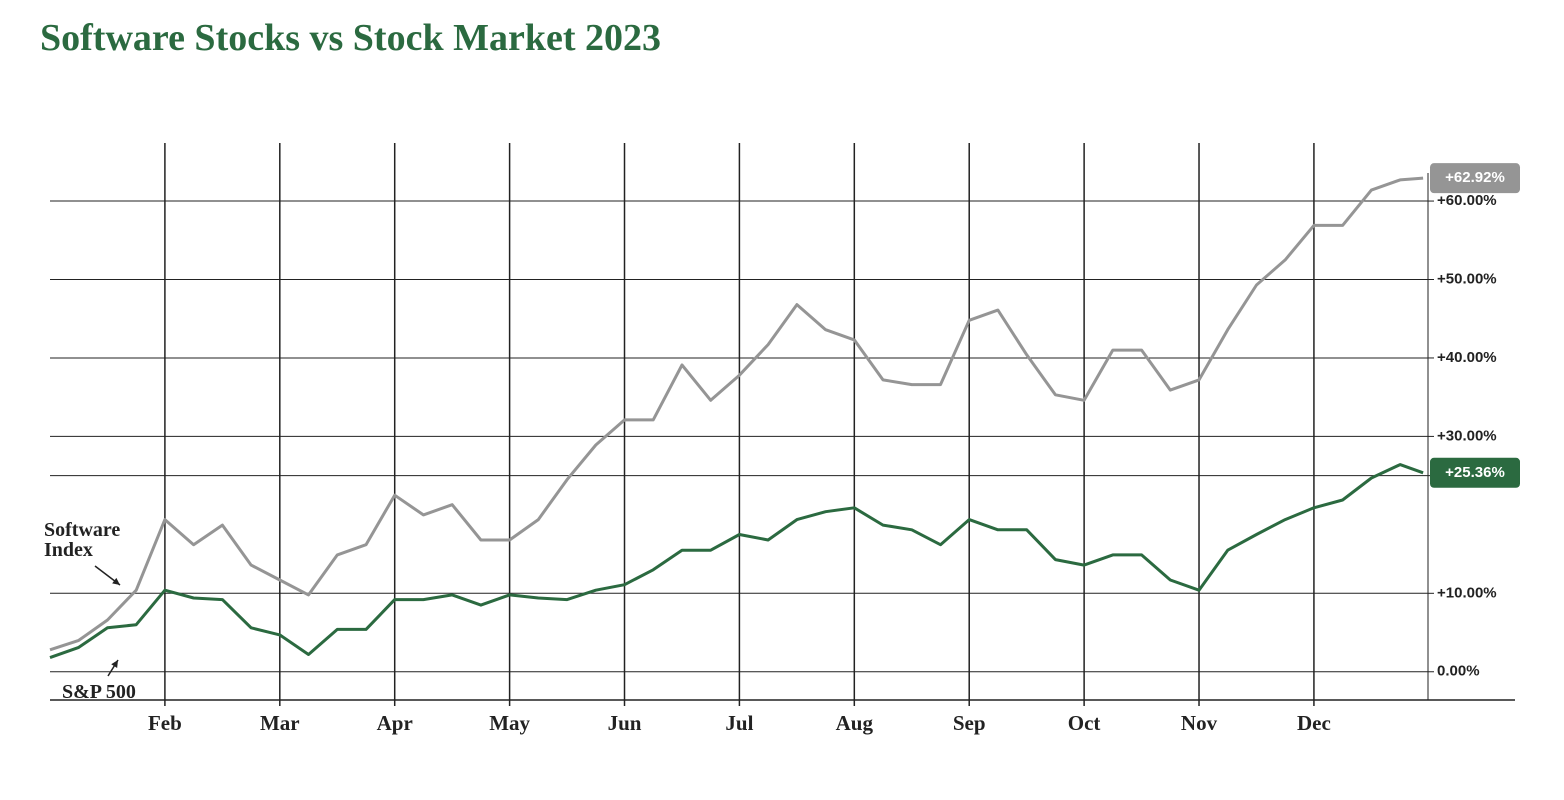 The width and height of the screenshot is (1564, 800). I want to click on y-tick-label: +50.00%, so click(1467, 278).